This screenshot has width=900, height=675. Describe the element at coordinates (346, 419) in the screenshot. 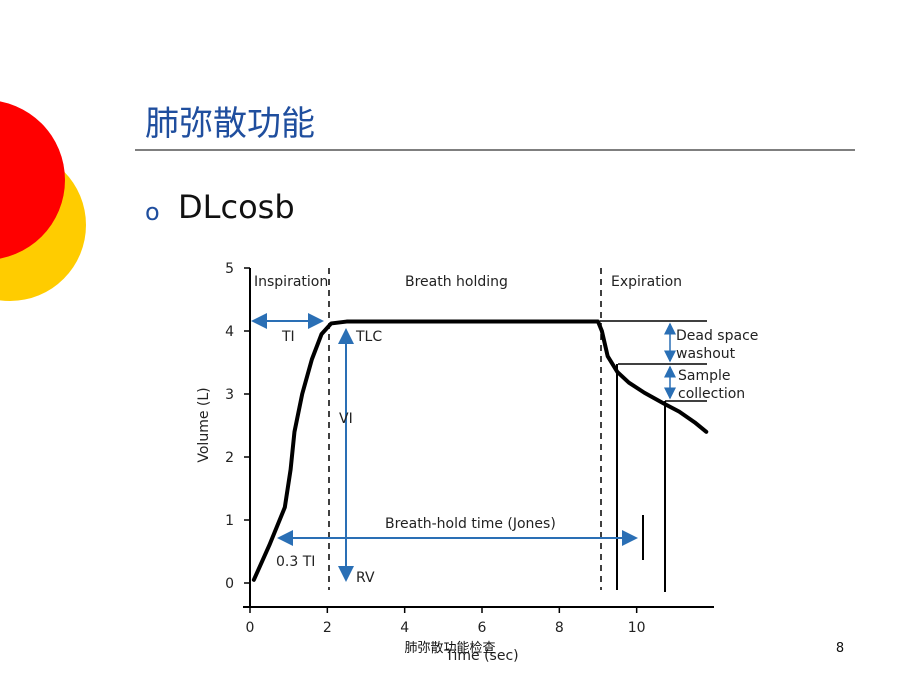

I see `annotation: VI` at that location.